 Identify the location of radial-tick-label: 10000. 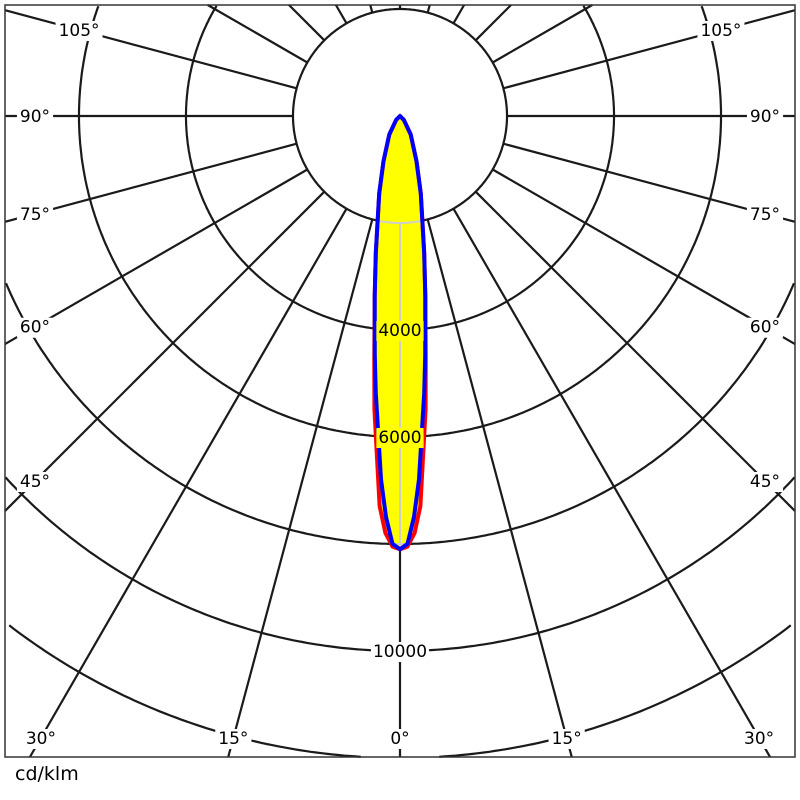
(400, 652).